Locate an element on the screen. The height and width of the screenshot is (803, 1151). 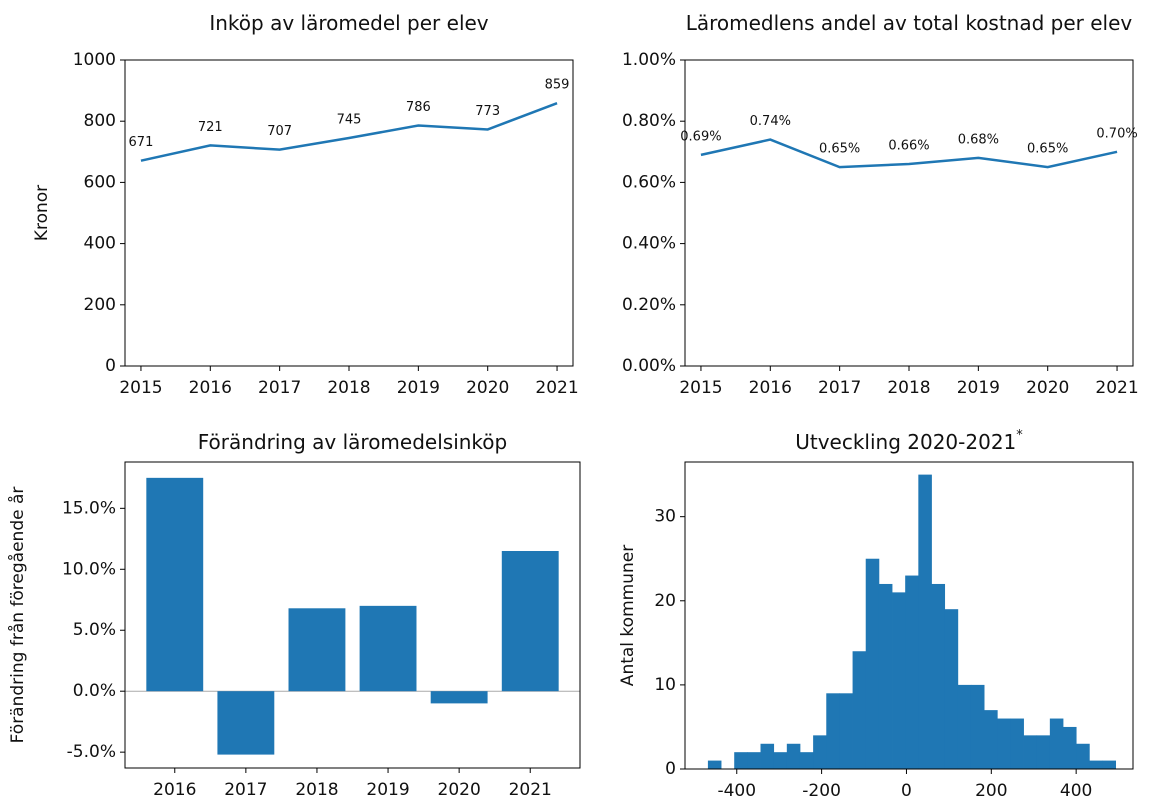
x-tick-label: 200 is located at coordinates (991, 791).